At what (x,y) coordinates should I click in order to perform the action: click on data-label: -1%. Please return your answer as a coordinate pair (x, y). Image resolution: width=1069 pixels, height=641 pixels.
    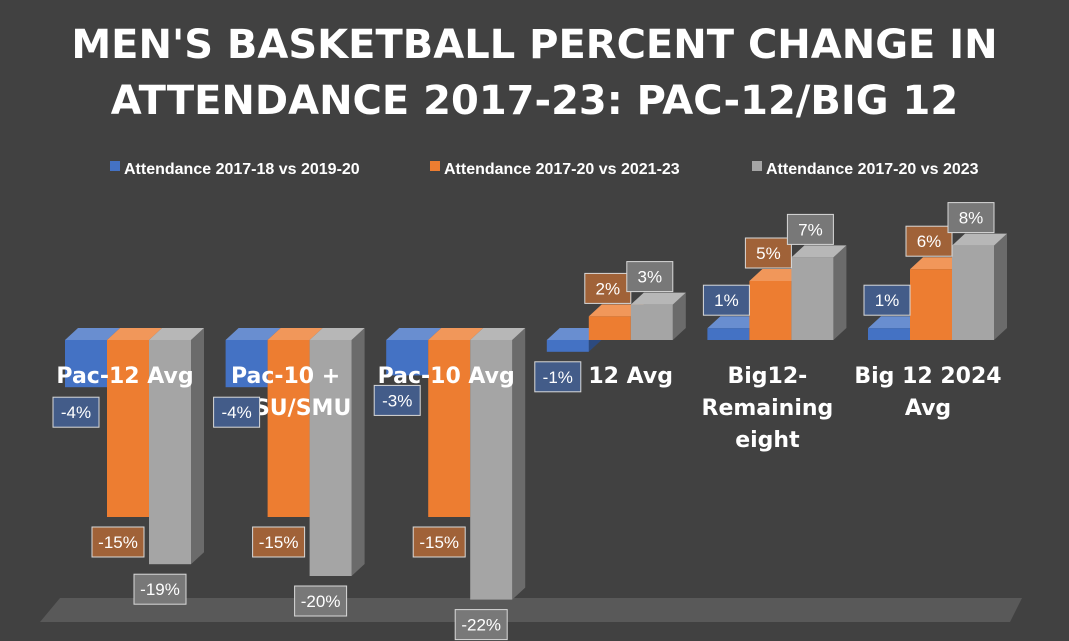
    Looking at the image, I should click on (558, 377).